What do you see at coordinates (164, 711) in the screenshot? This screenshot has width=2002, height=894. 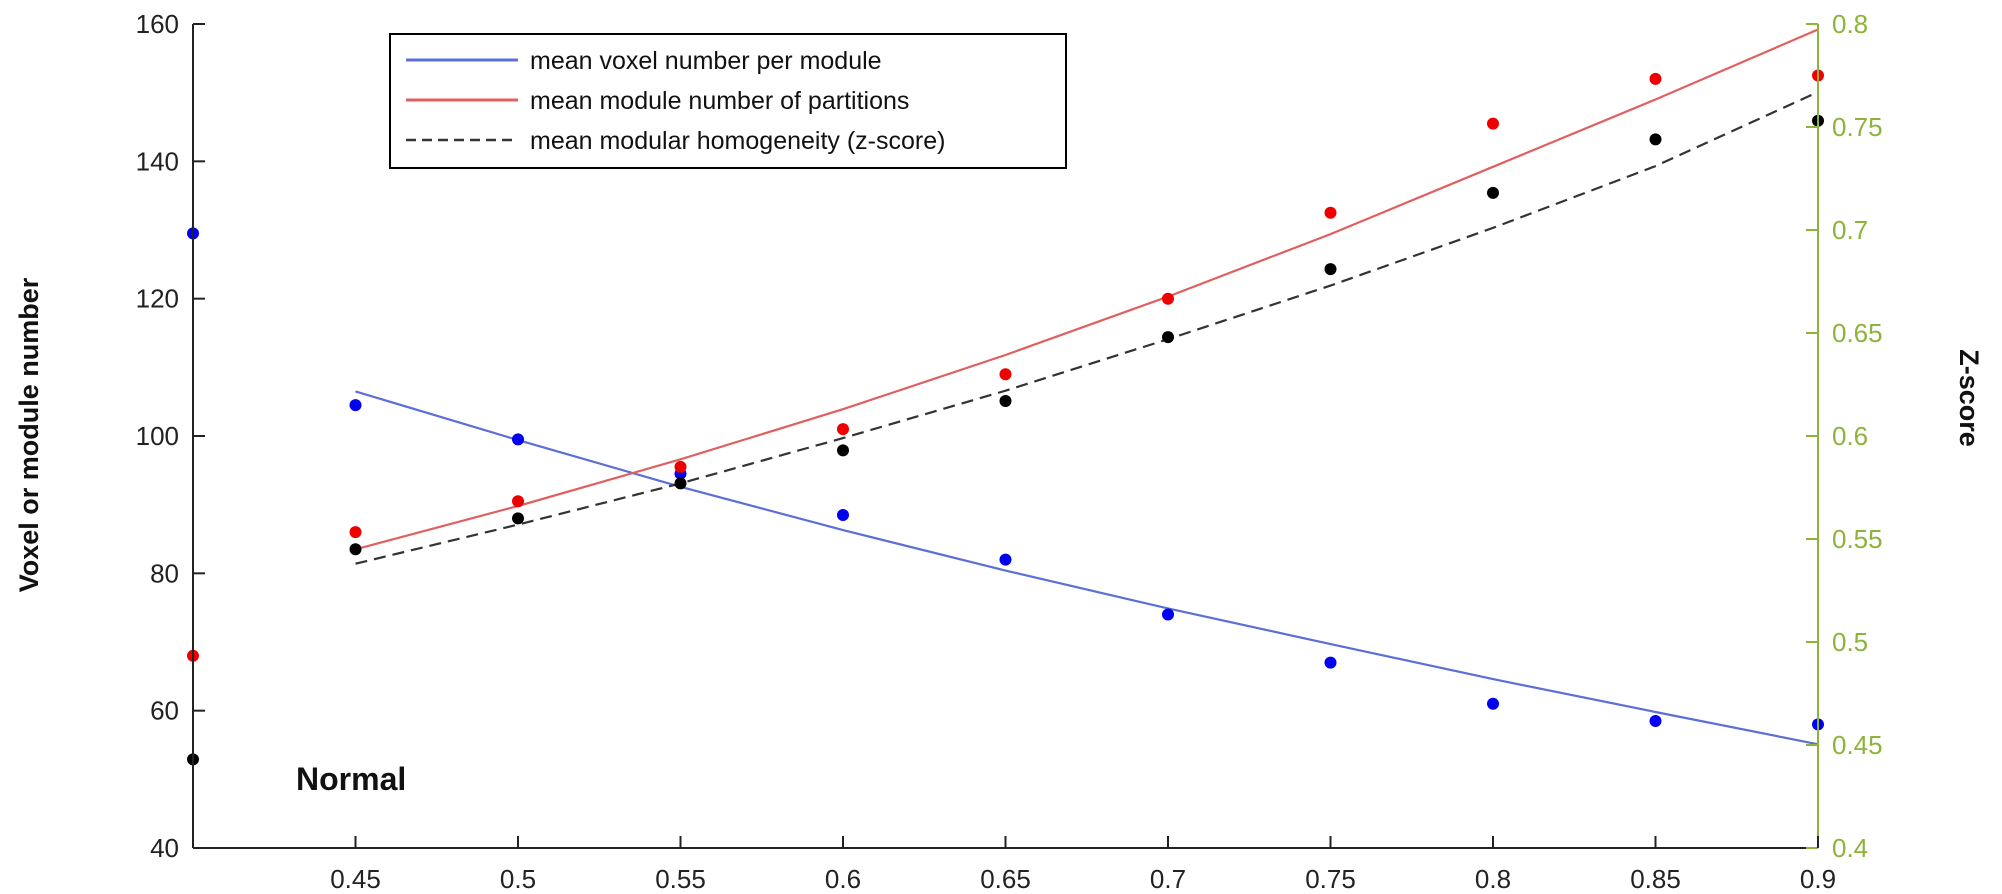 I see `left-tick-label: 60` at bounding box center [164, 711].